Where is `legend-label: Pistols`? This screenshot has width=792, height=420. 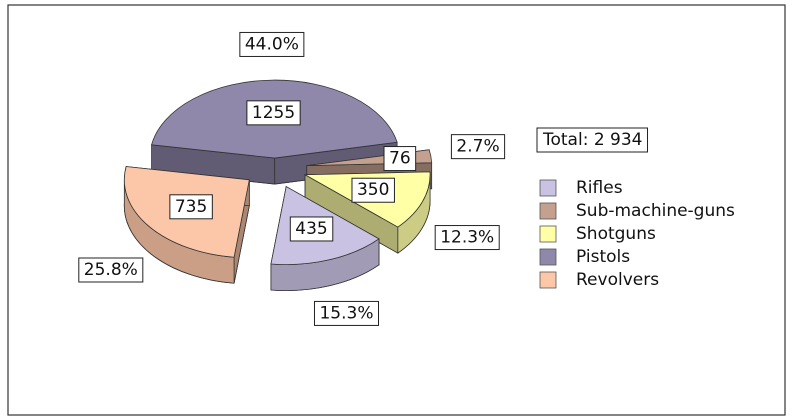
legend-label: Pistols is located at coordinates (603, 257).